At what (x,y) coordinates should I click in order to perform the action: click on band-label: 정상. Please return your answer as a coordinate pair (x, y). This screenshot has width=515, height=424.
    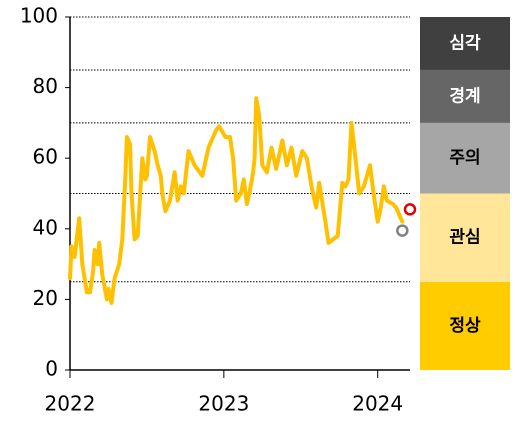
    Looking at the image, I should click on (465, 326).